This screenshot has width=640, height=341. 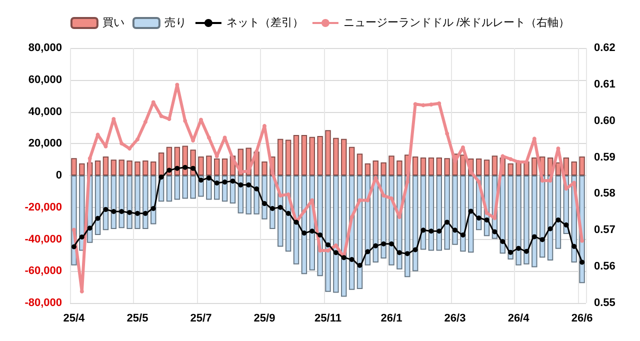 What do you see at coordinates (175, 22) in the screenshot?
I see `legend-label: 売り` at bounding box center [175, 22].